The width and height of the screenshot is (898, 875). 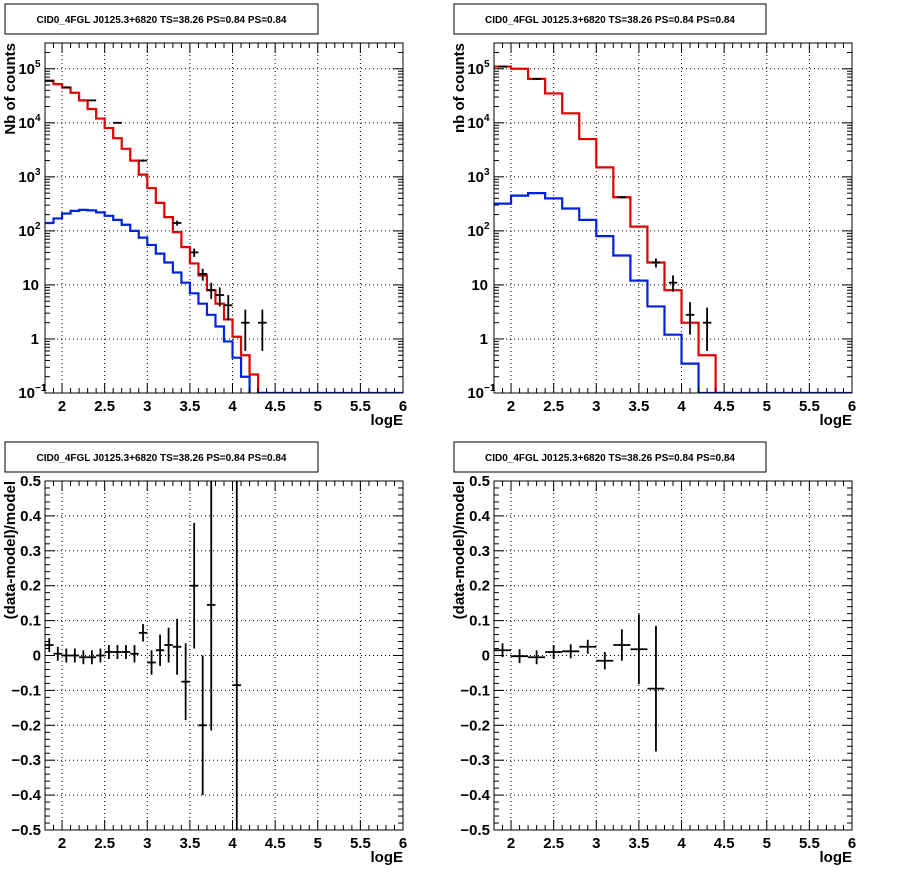 I want to click on y-tick-label: 0, so click(x=37, y=656).